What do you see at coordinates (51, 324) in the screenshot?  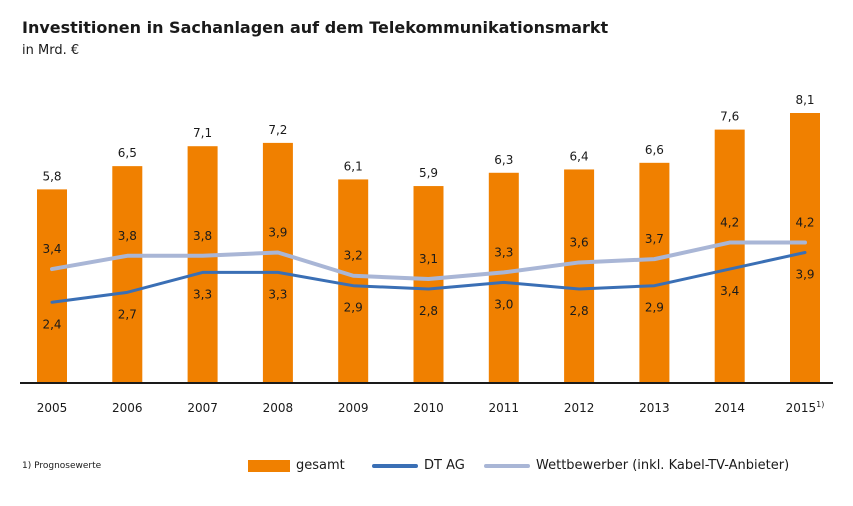 I see `data-label-dt-ag-2005: 2,4` at bounding box center [51, 324].